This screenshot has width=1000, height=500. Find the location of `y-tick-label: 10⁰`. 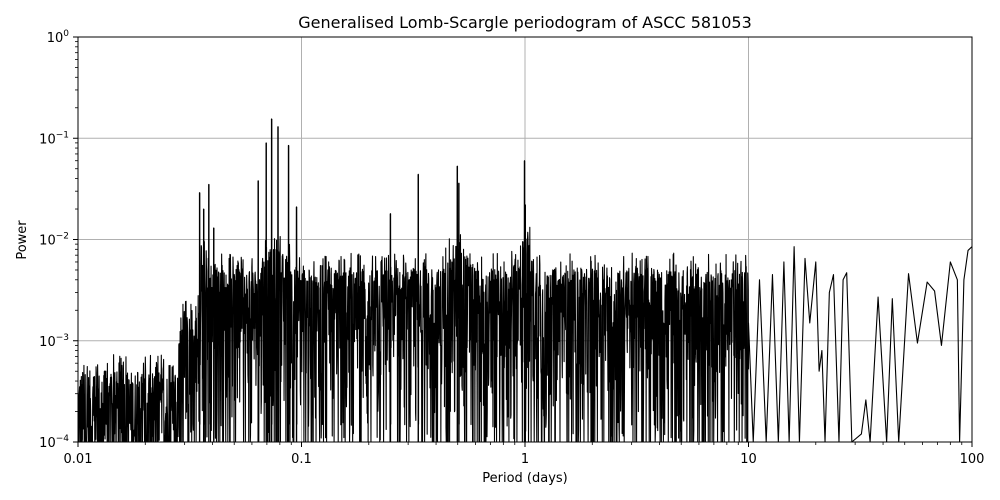

y-tick-label: 10⁰ is located at coordinates (58, 37).